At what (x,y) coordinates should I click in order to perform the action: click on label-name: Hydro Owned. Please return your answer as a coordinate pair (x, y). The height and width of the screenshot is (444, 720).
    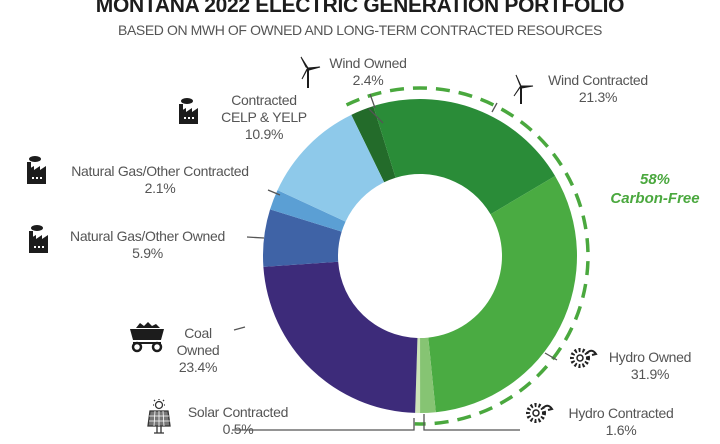
    Looking at the image, I should click on (650, 357).